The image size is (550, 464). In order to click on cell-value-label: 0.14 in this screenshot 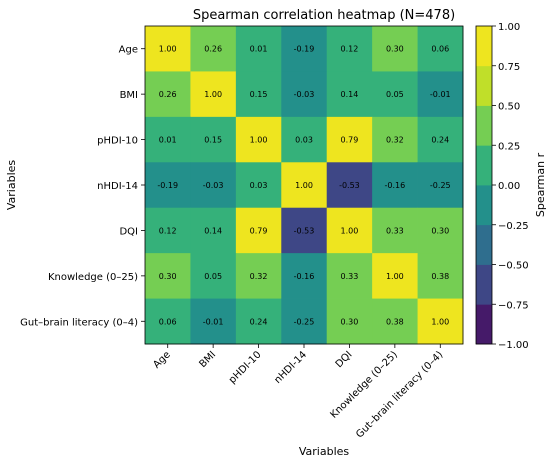, I will do `click(213, 230)`.